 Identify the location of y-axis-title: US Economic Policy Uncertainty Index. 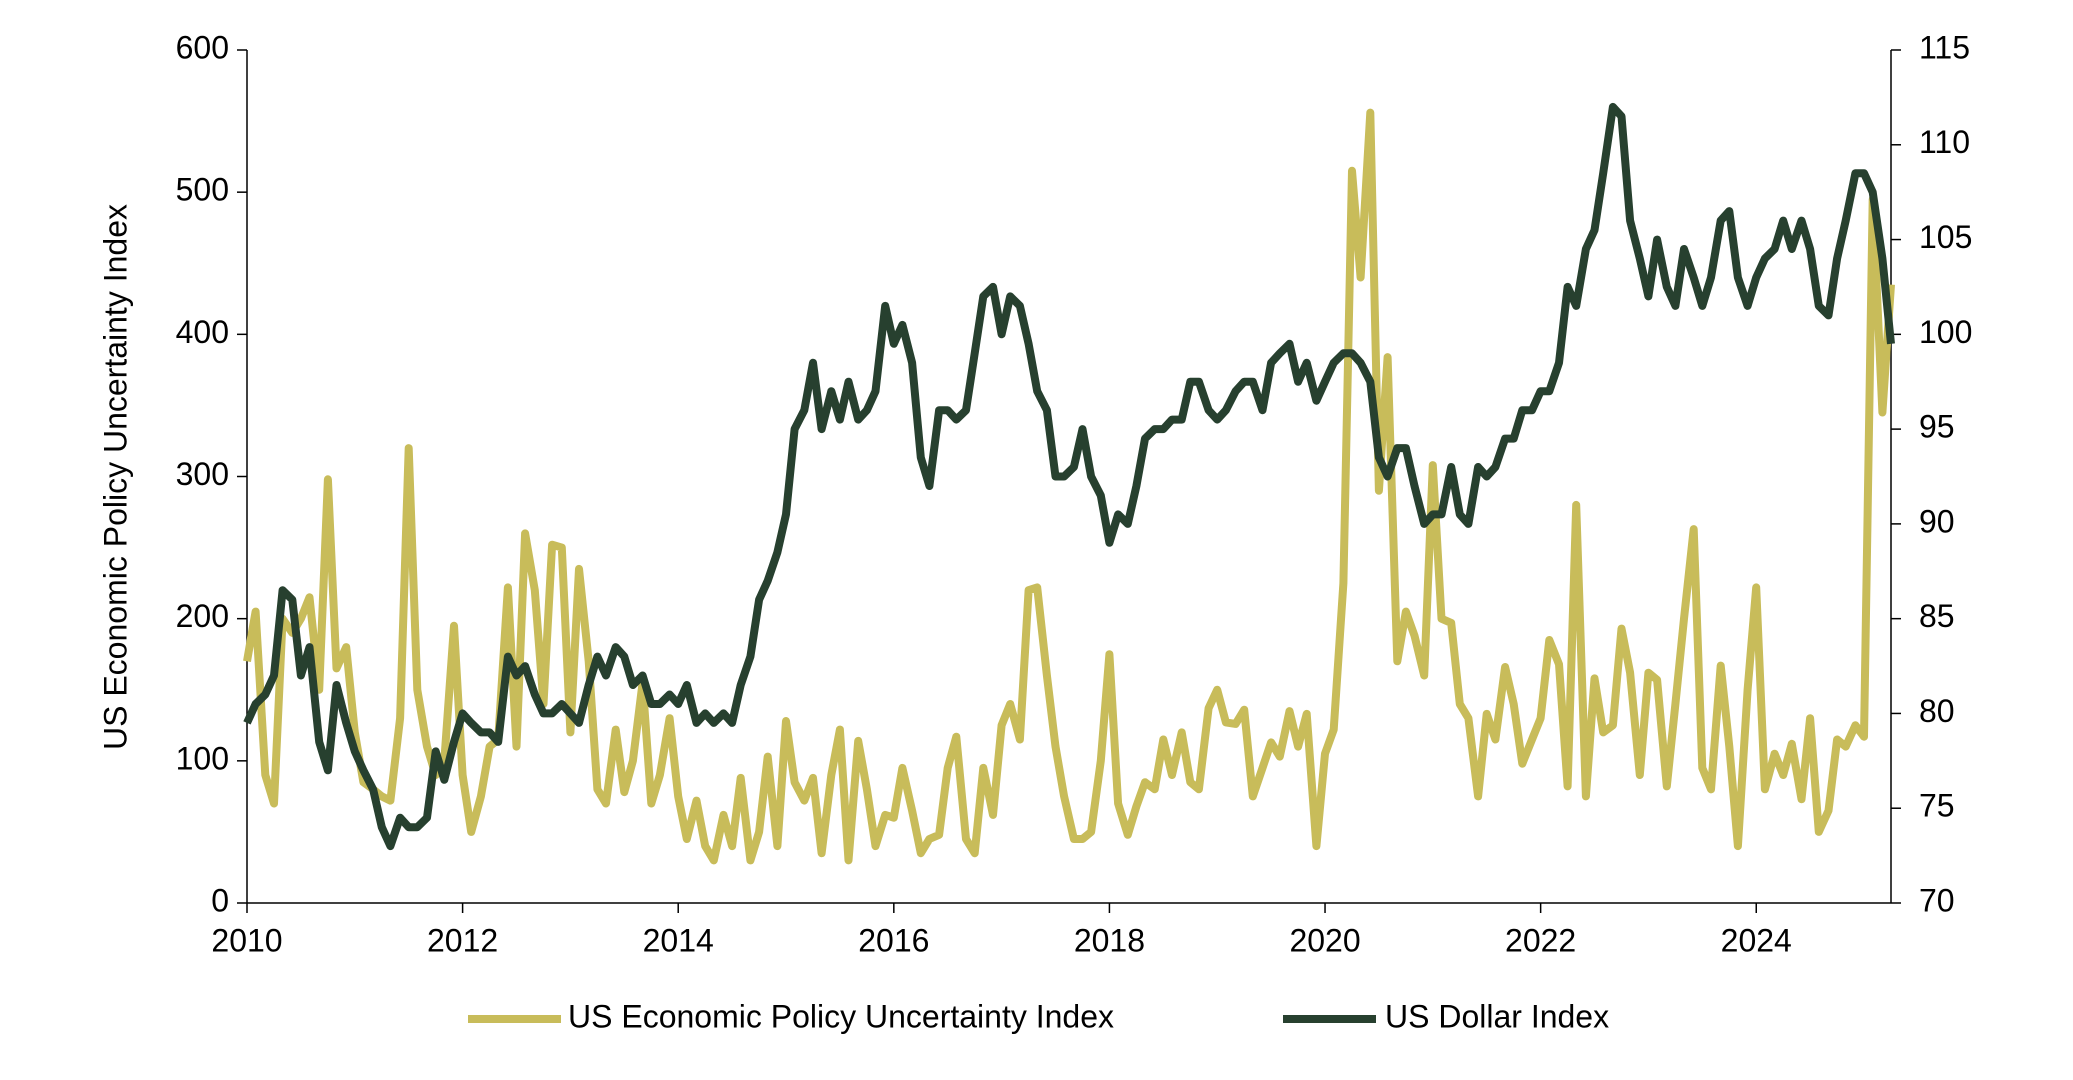
(115, 477).